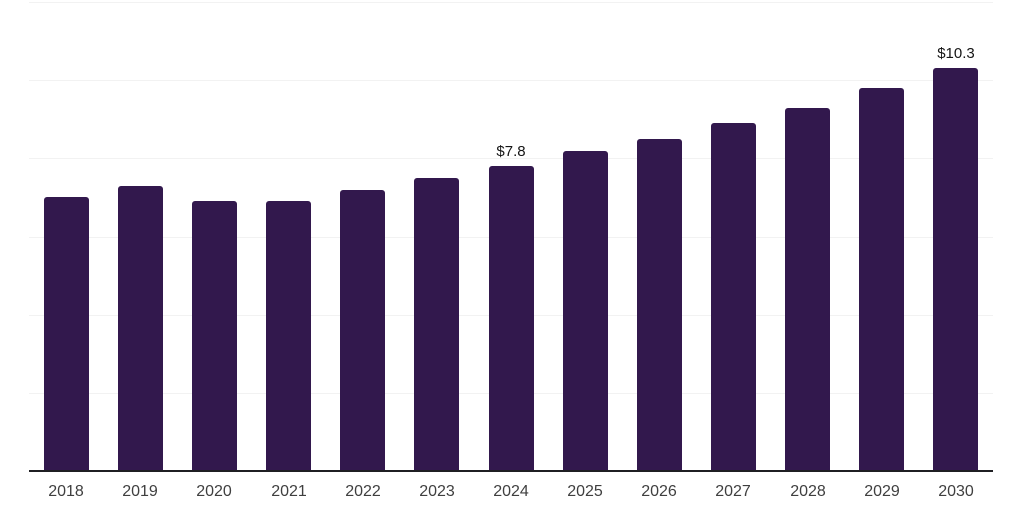  I want to click on x-axis-label-2022: 2022, so click(363, 491).